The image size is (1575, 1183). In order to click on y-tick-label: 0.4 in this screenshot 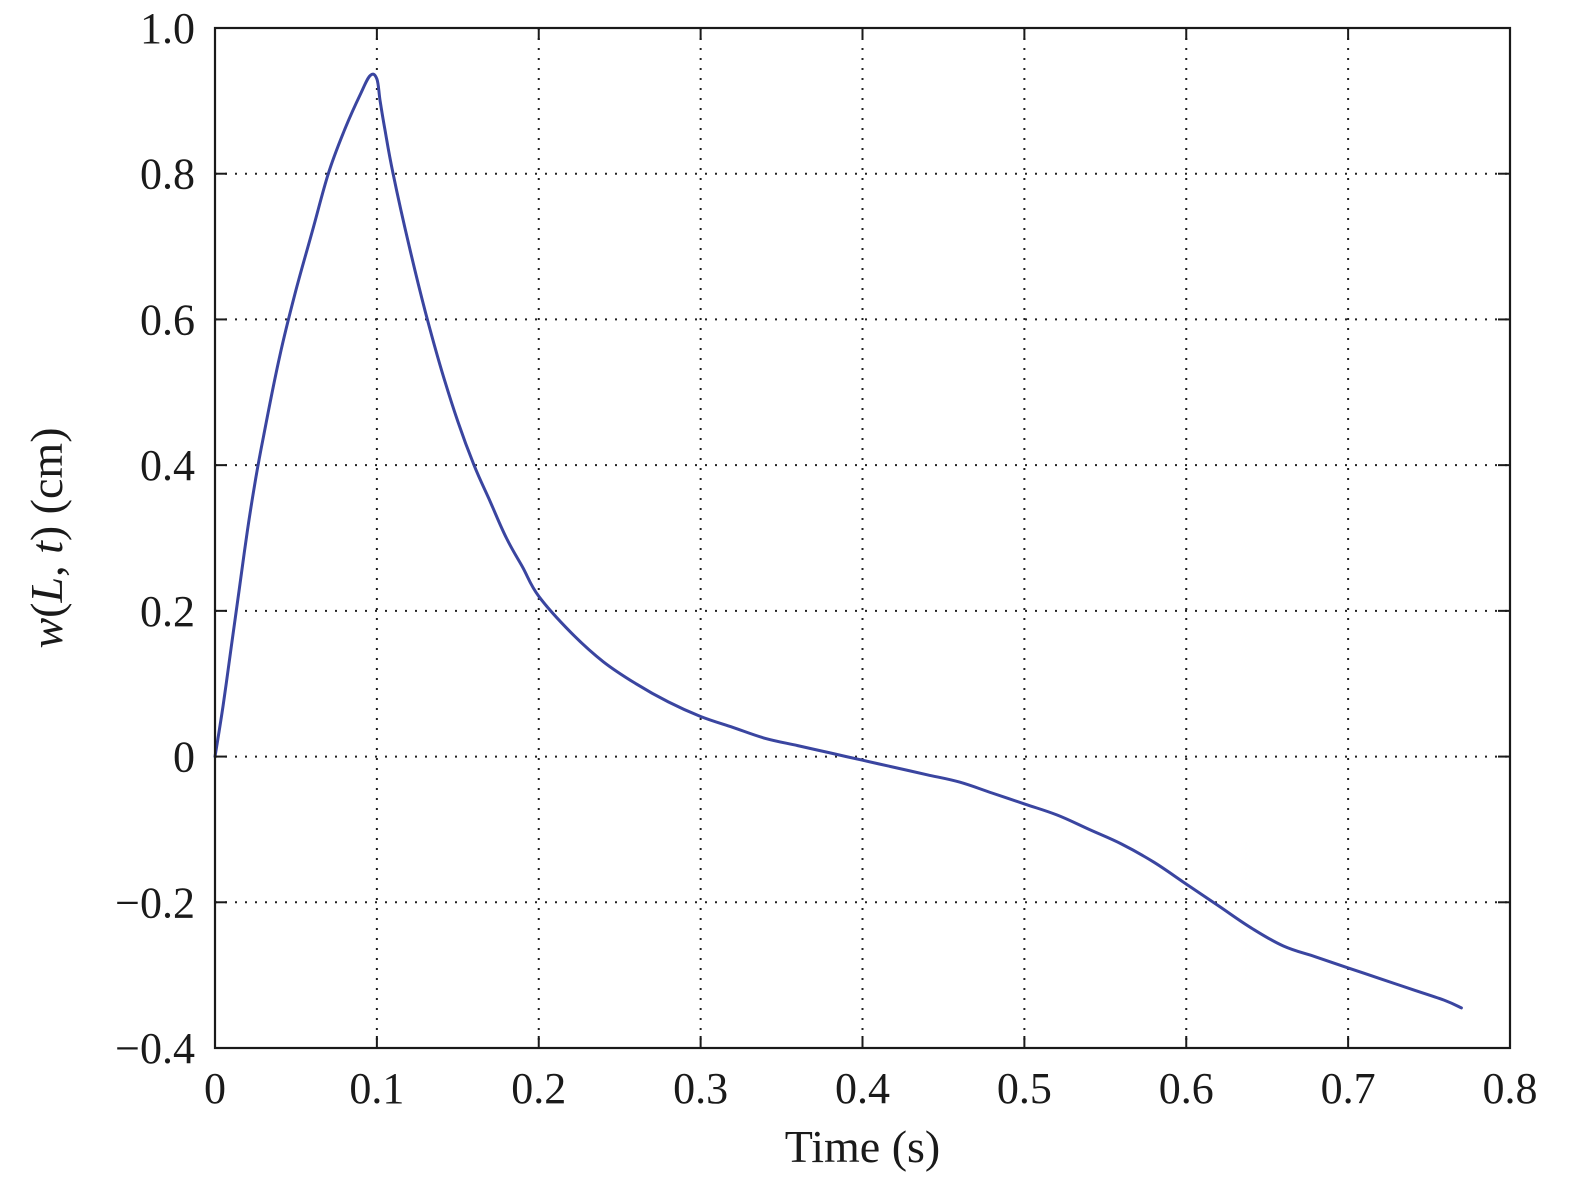, I will do `click(167, 465)`.